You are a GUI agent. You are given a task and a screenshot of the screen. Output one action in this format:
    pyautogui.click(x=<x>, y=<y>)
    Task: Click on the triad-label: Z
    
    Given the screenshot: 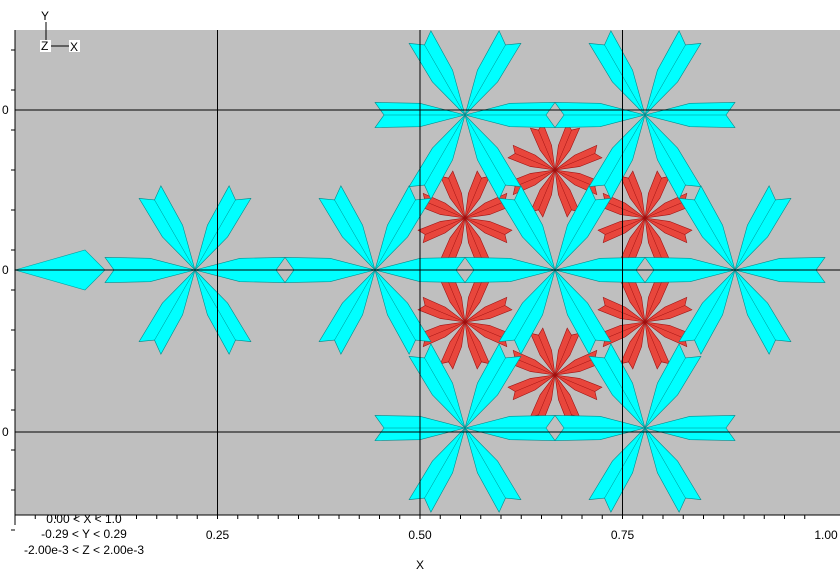 What is the action you would take?
    pyautogui.click(x=44, y=46)
    